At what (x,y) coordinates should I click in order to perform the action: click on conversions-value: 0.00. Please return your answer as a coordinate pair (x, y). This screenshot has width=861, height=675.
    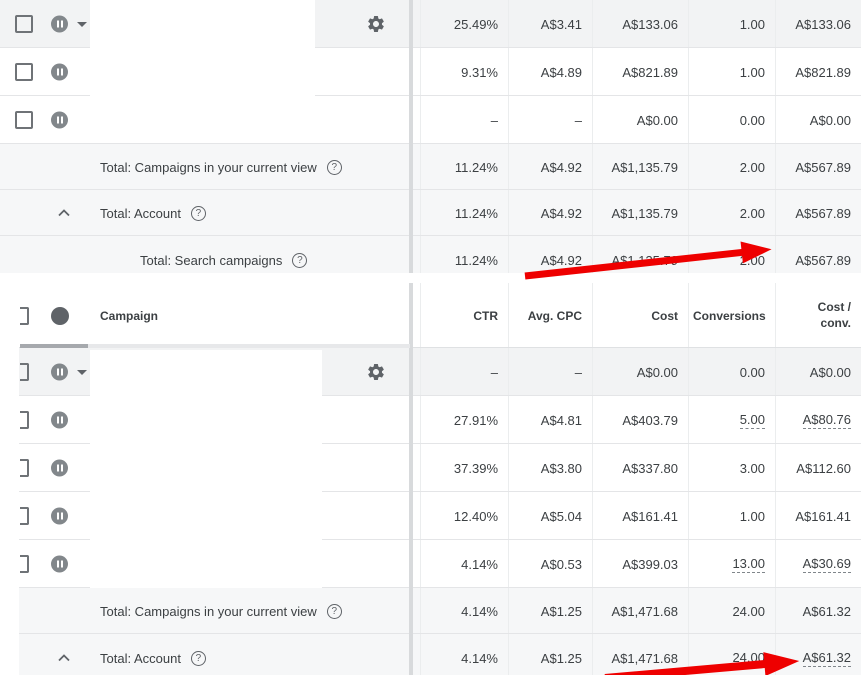
    Looking at the image, I should click on (731, 372).